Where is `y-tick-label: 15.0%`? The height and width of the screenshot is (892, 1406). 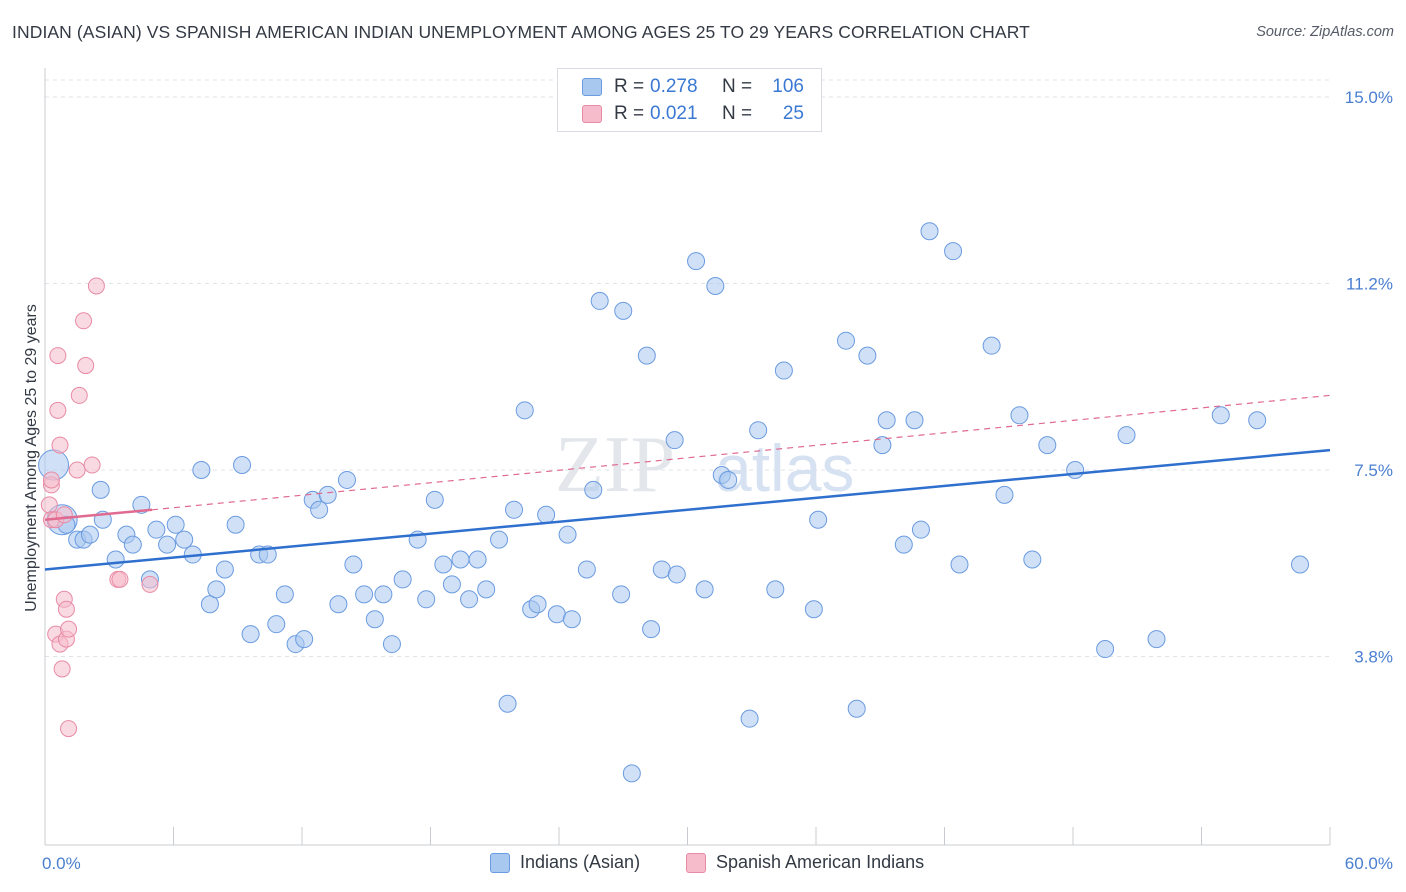
y-tick-label: 15.0% is located at coordinates (1369, 97).